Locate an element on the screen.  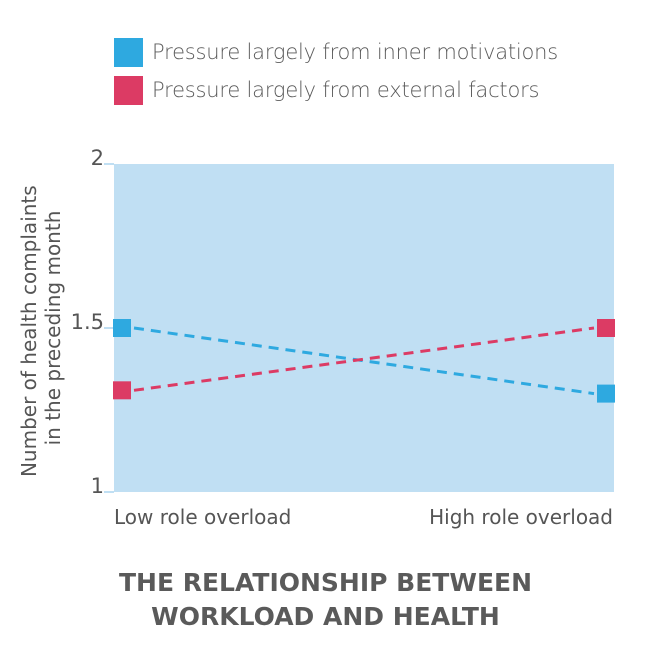
chart-title-line-1: THE RELATIONSHIP BETWEEN is located at coordinates (325, 582).